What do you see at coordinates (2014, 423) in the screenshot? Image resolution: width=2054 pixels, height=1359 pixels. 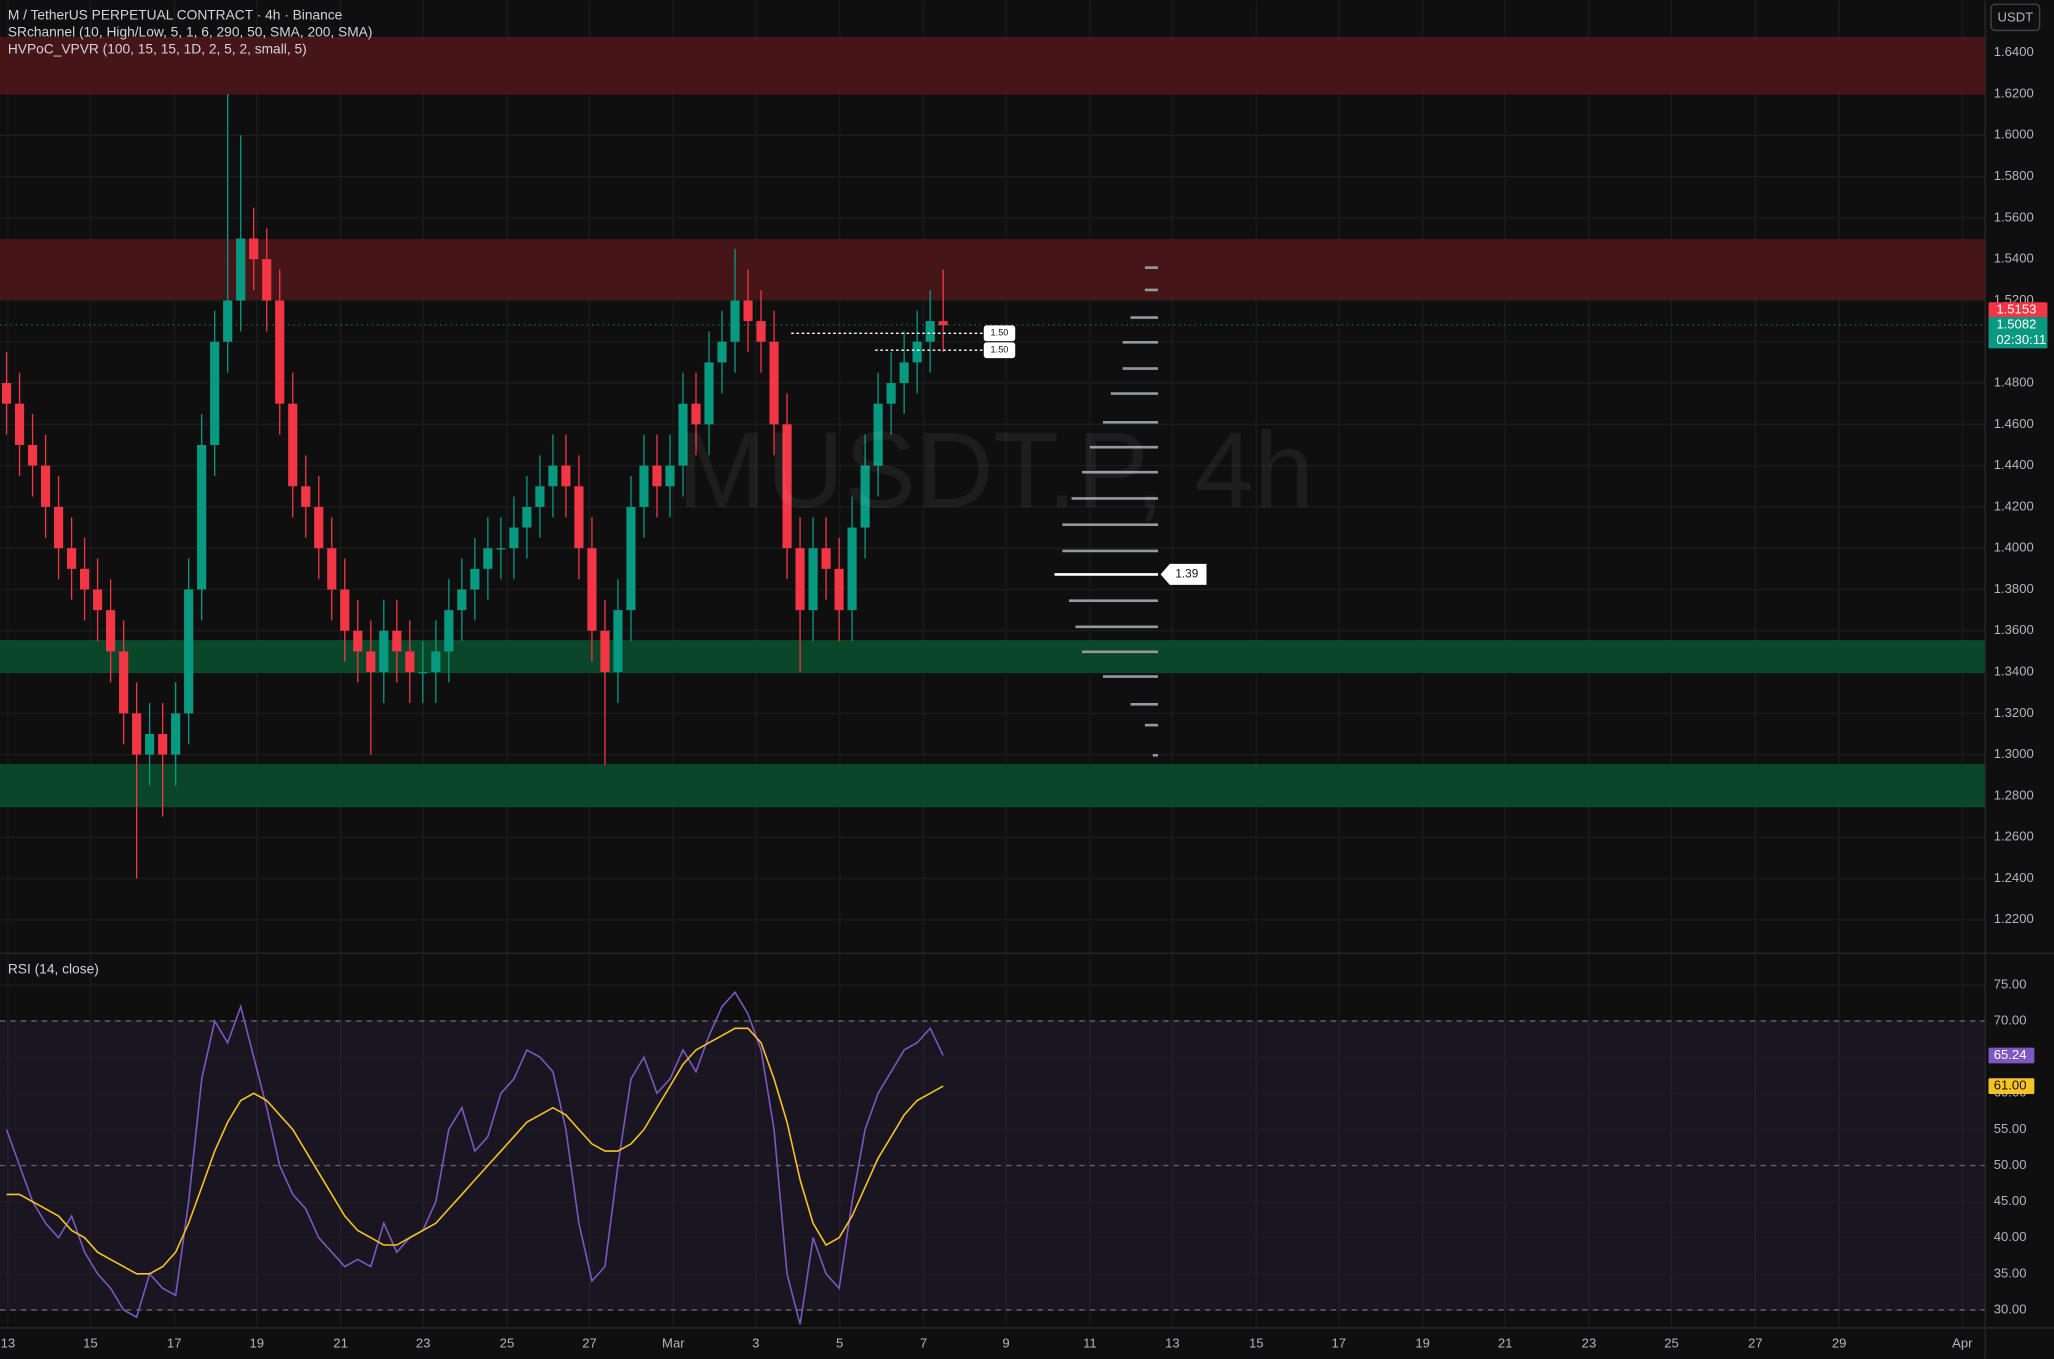 I see `y-tick-label: 1.4600` at bounding box center [2014, 423].